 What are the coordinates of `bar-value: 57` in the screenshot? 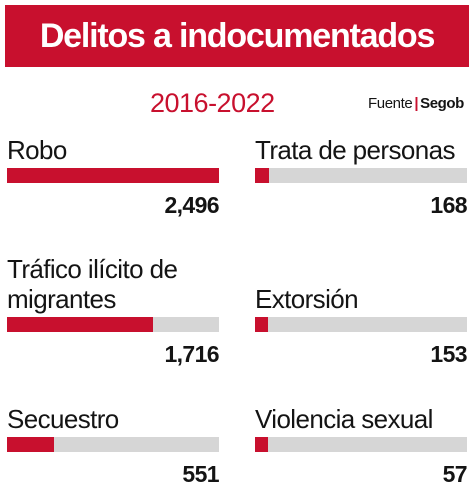 It's located at (455, 474).